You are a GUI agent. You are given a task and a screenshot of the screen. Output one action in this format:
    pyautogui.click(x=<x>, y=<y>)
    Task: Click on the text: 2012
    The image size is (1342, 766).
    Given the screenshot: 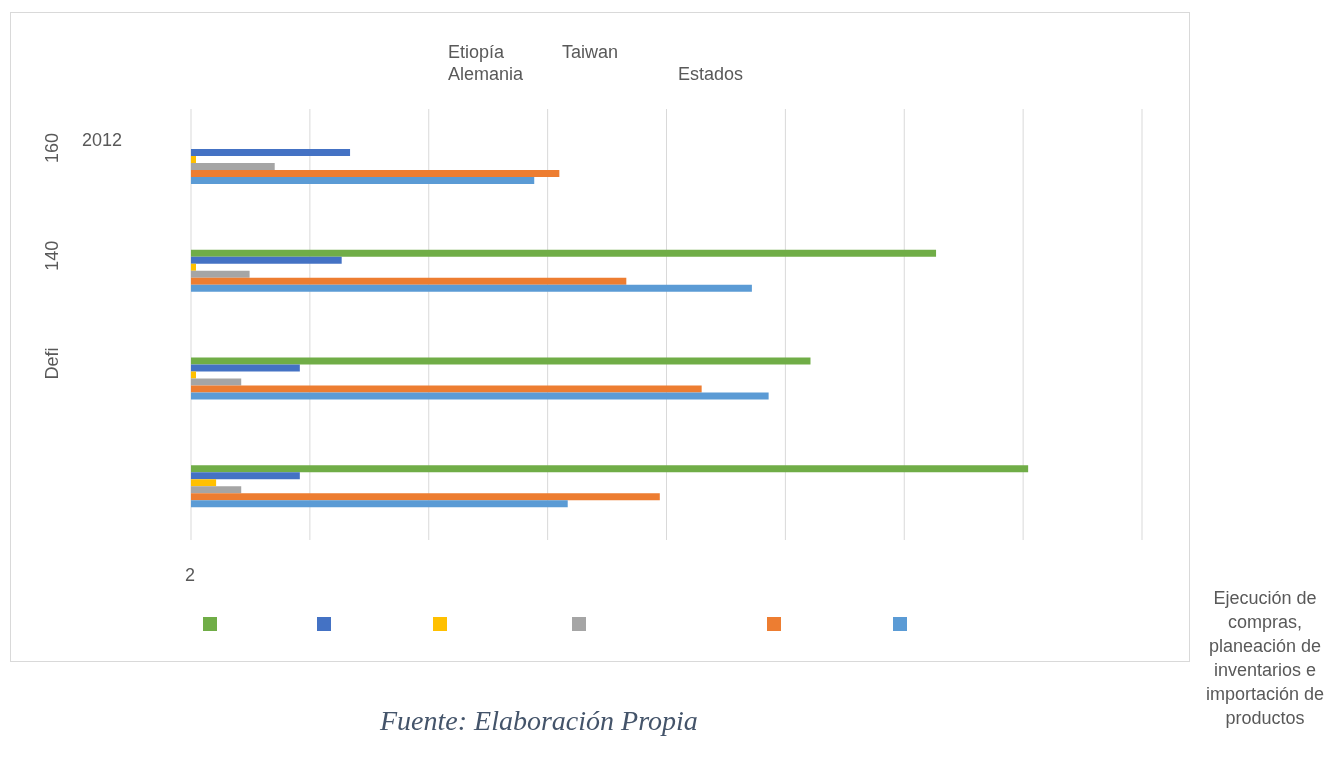 What is the action you would take?
    pyautogui.click(x=102, y=140)
    